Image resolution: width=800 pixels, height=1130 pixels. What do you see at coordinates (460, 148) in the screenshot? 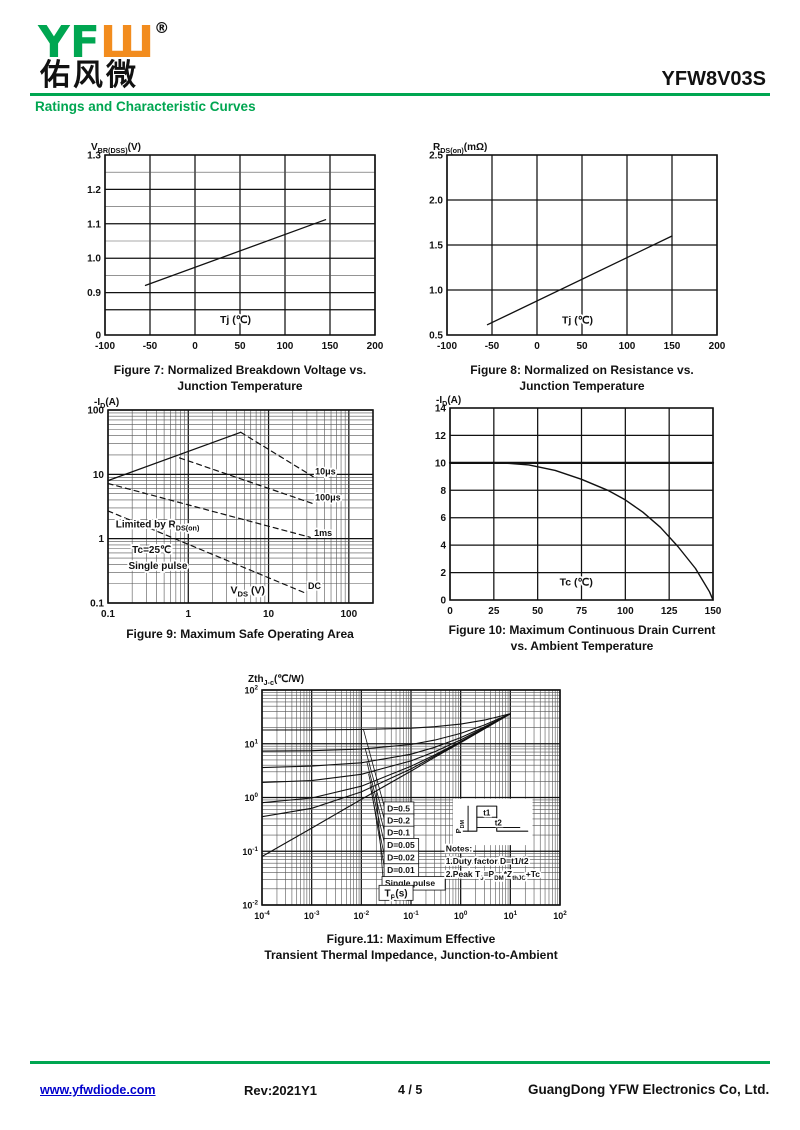
I see `svg-text: RDS(on)(mΩ)` at bounding box center [460, 148].